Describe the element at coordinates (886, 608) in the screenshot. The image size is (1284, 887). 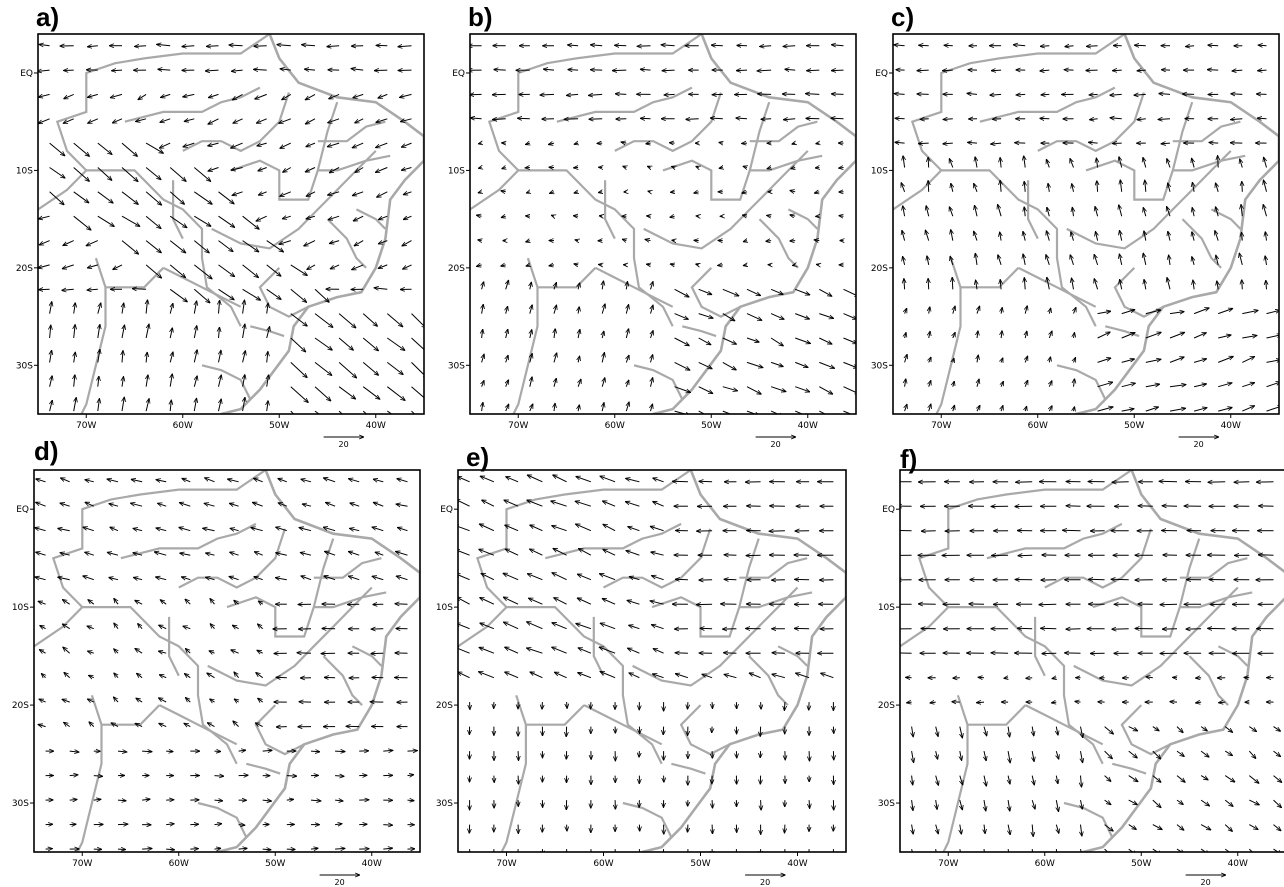
I see `lat-tick-label: 10S` at that location.